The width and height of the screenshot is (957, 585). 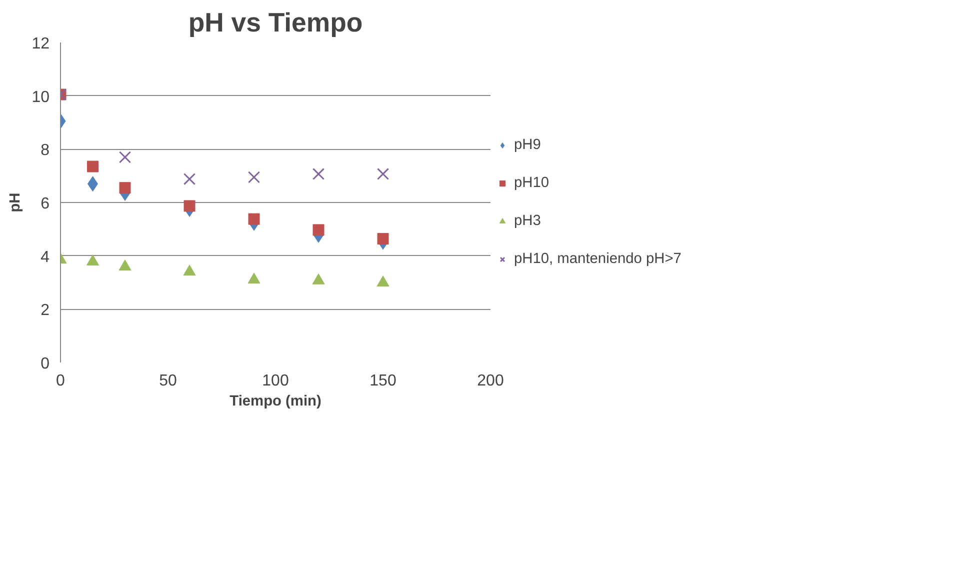 I want to click on x-tick-label: 100, so click(x=275, y=381).